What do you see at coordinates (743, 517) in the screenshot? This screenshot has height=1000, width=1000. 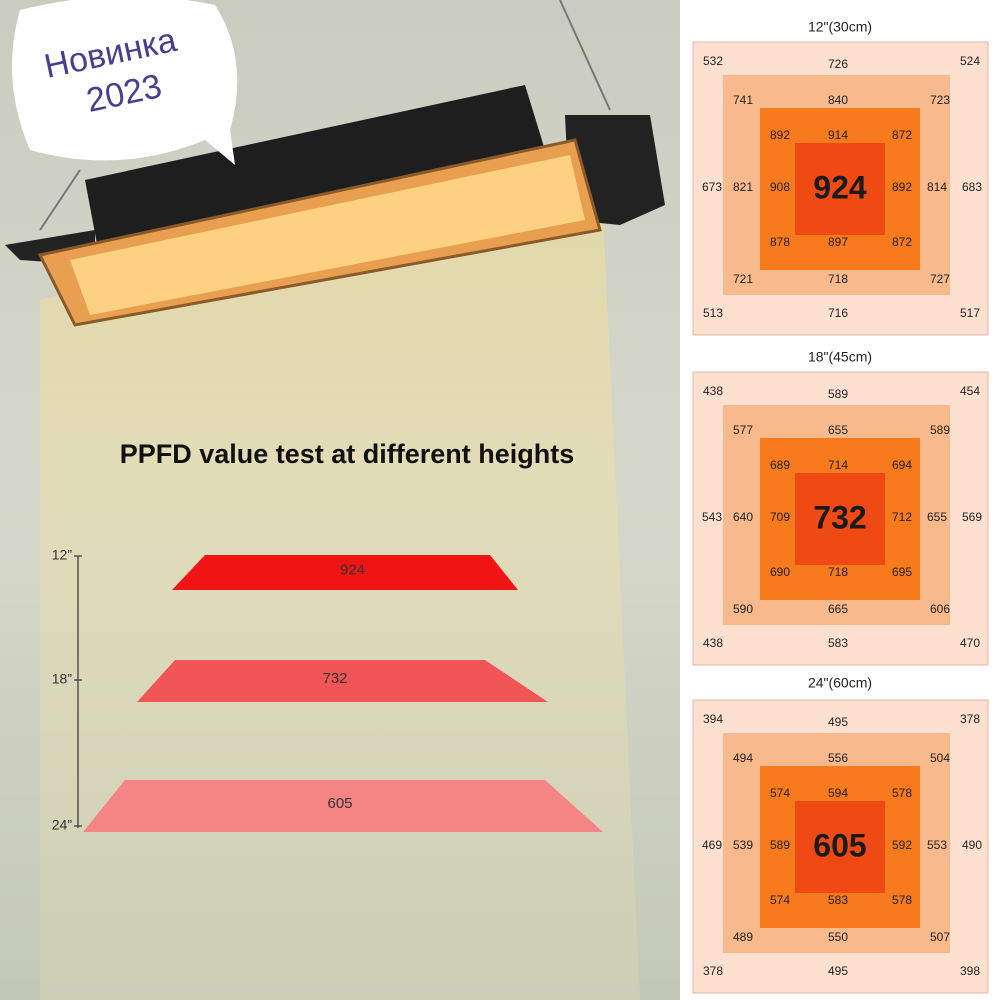 I see `ppfd-value: 640` at bounding box center [743, 517].